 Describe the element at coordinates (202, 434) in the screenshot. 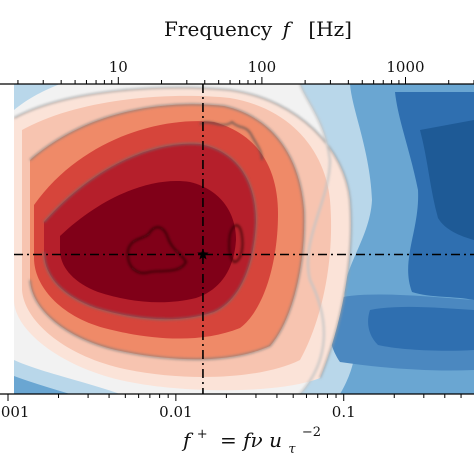

I see `bottom-axis-title-sup: +` at that location.